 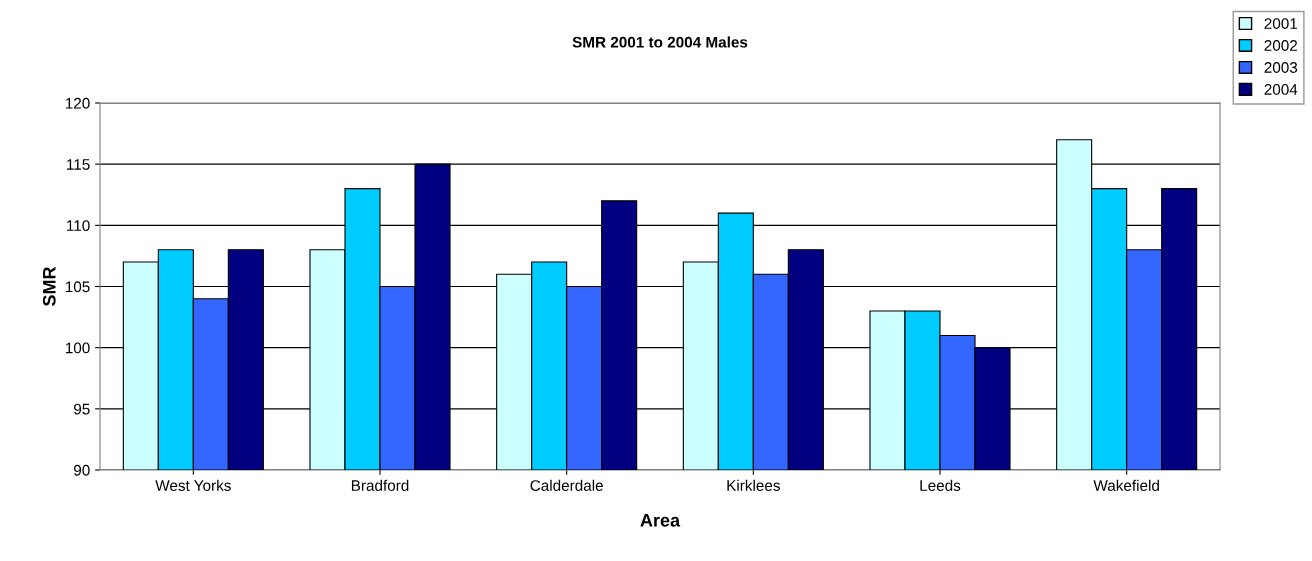 I want to click on legend-label: 2004, so click(x=1281, y=89).